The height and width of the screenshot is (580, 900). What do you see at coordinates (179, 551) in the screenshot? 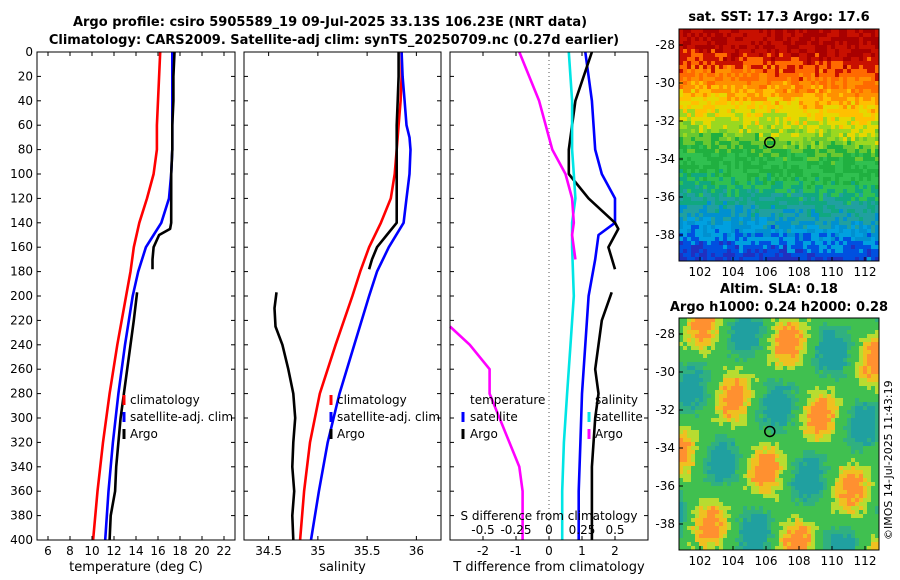
I see `x-tick-label: 18` at bounding box center [179, 551].